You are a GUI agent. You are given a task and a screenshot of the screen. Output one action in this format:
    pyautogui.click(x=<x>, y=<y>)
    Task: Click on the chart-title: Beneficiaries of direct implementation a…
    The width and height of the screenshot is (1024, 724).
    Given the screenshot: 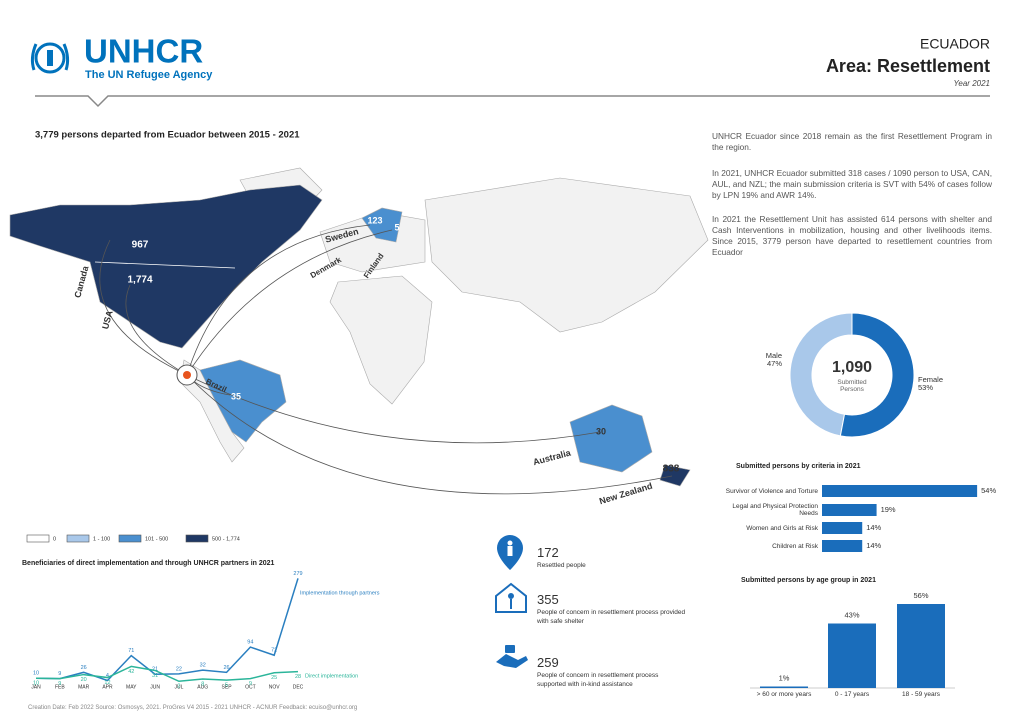 What is the action you would take?
    pyautogui.click(x=148, y=563)
    